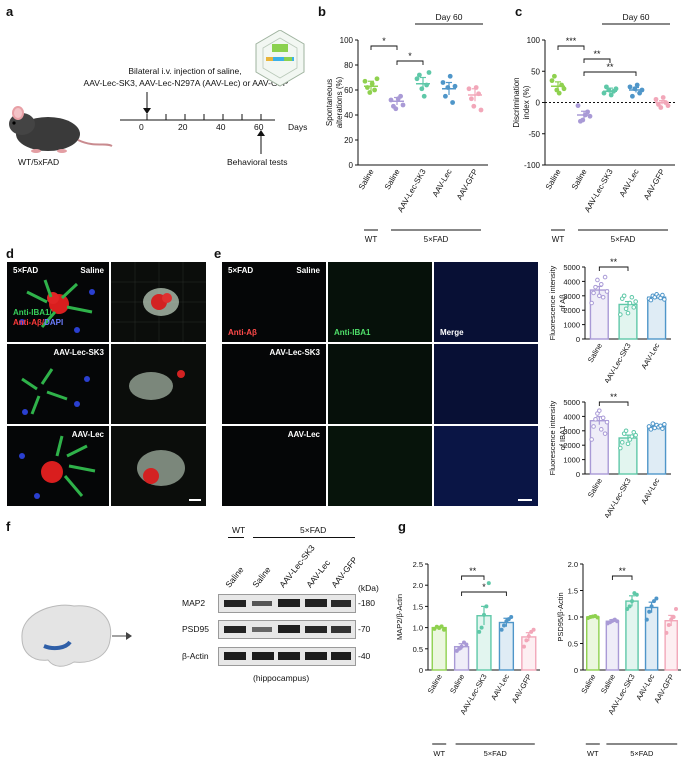 This screenshot has width=685, height=763. Describe the element at coordinates (380, 302) in the screenshot. I see `micrograph-e-saline-iba1: Anti-IBA1` at that location.